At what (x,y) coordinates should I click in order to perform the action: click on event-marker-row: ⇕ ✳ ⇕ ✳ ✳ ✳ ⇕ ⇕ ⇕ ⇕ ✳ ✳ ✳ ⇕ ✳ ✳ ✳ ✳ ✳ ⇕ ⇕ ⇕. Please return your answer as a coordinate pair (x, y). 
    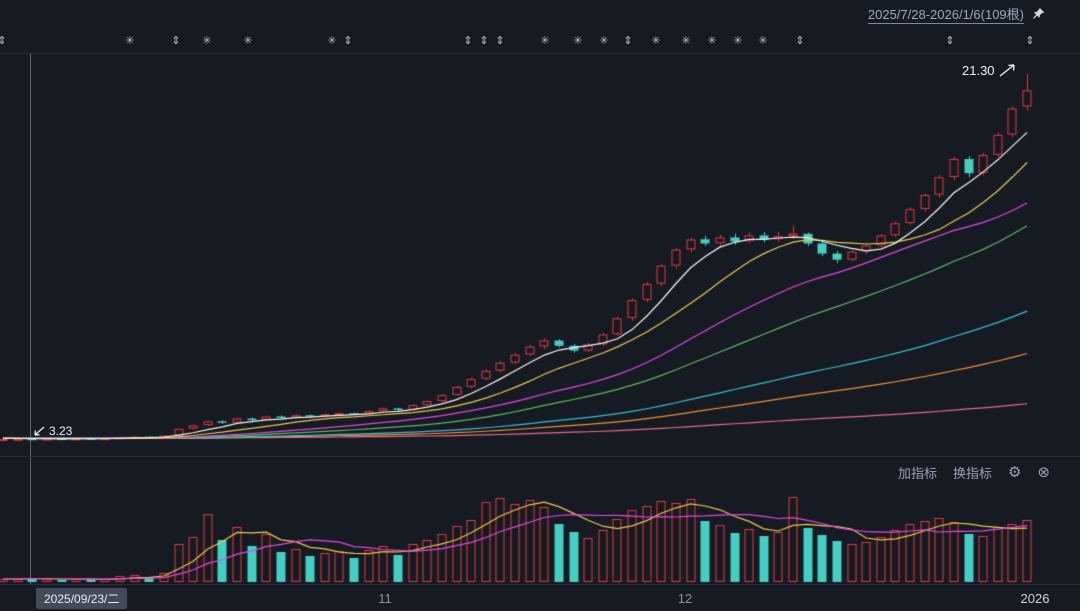
    Looking at the image, I should click on (540, 41).